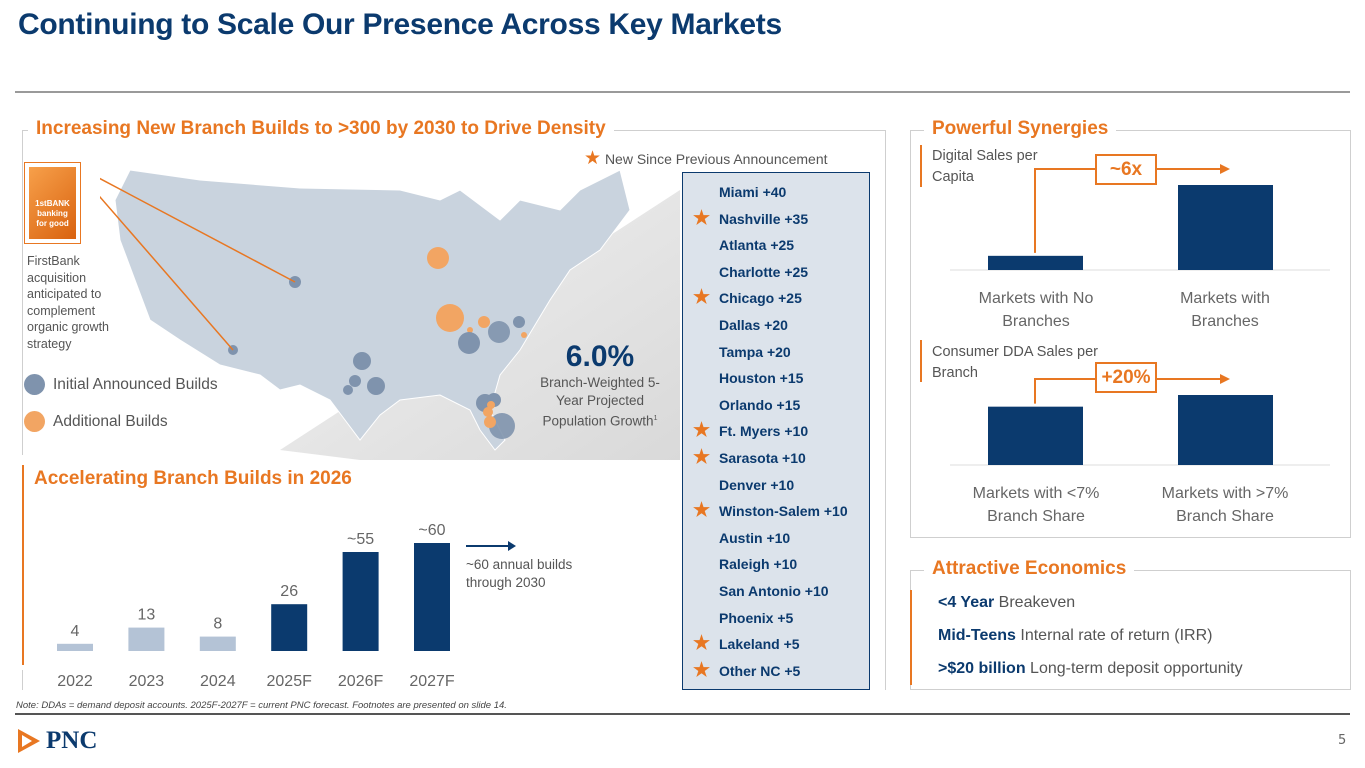 Image resolution: width=1365 pixels, height=768 pixels. Describe the element at coordinates (776, 219) in the screenshot. I see `market-item: ★ Nashville +35` at that location.